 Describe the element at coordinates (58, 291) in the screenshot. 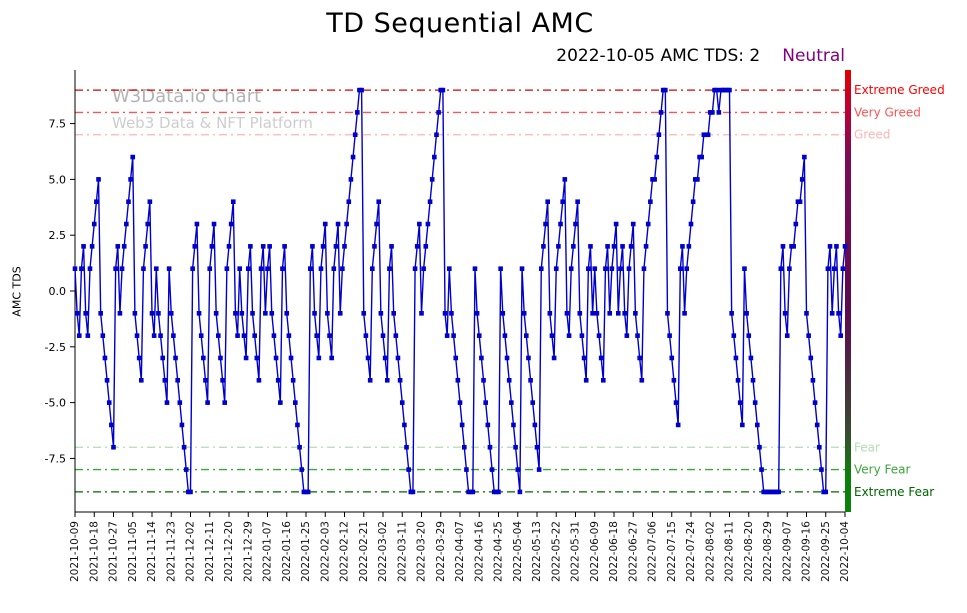

I see `y-tick-label: 0.0` at that location.